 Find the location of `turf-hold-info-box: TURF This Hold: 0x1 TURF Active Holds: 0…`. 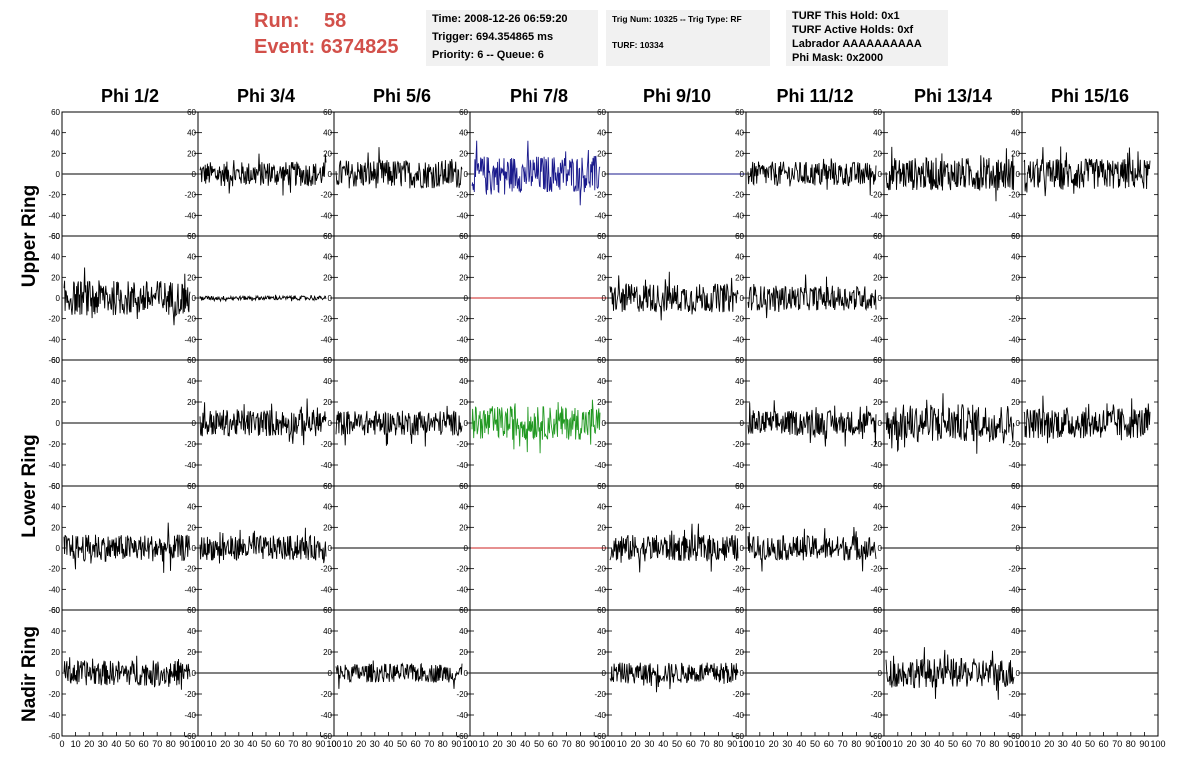

turf-hold-info-box: TURF This Hold: 0x1 TURF Active Holds: 0… is located at coordinates (867, 38).